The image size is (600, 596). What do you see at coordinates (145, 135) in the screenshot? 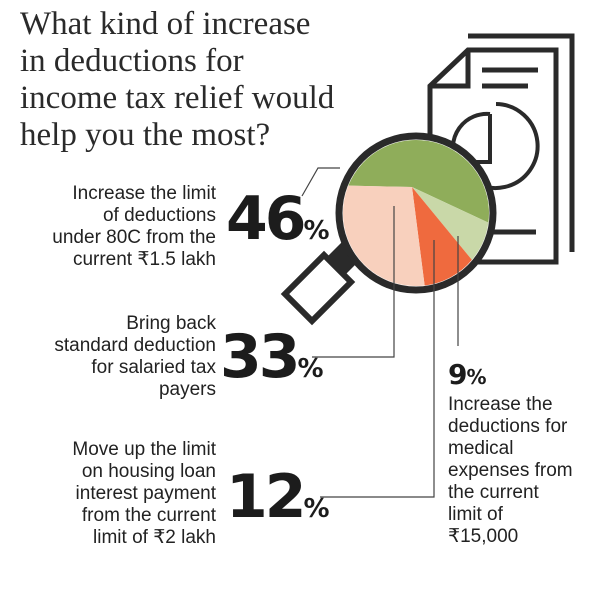
I see `title-line: help you the most?` at bounding box center [145, 135].